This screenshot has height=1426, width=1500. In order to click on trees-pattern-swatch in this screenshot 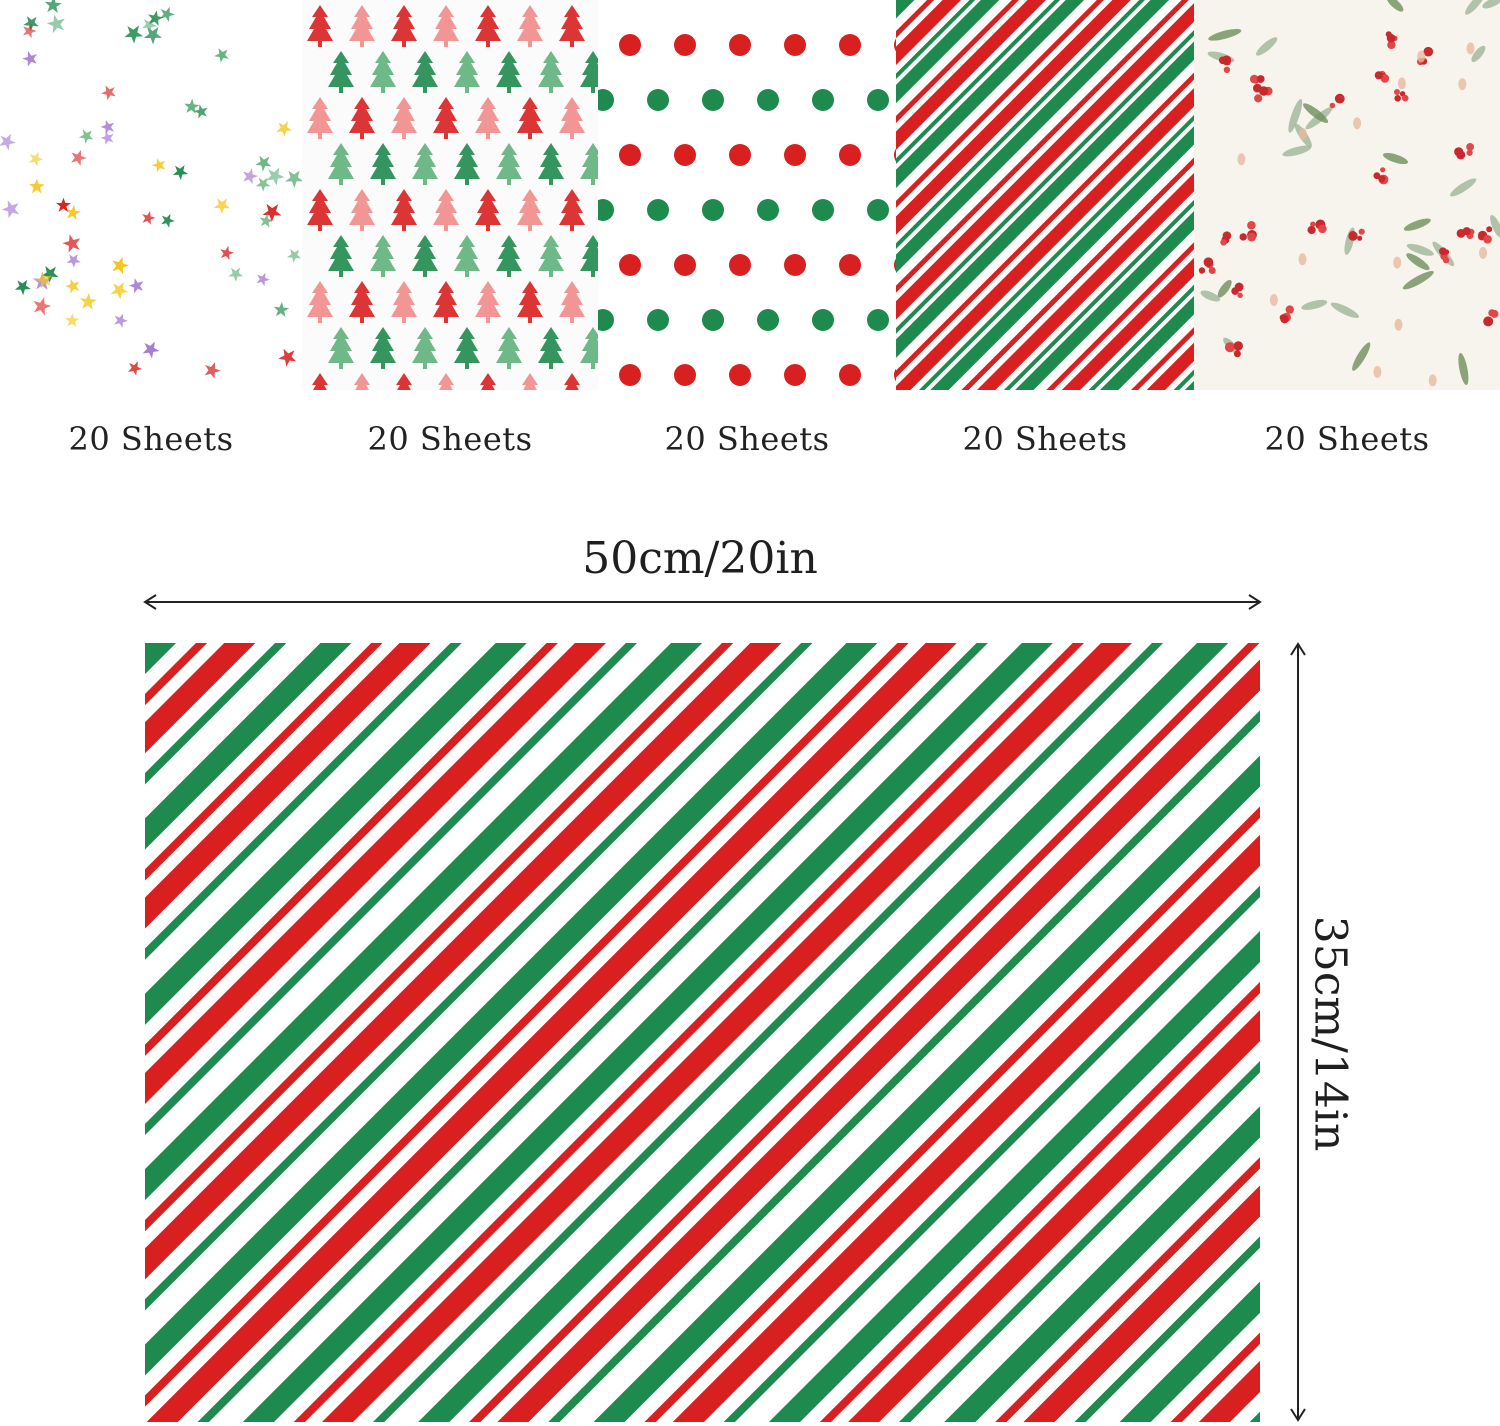, I will do `click(450, 195)`.